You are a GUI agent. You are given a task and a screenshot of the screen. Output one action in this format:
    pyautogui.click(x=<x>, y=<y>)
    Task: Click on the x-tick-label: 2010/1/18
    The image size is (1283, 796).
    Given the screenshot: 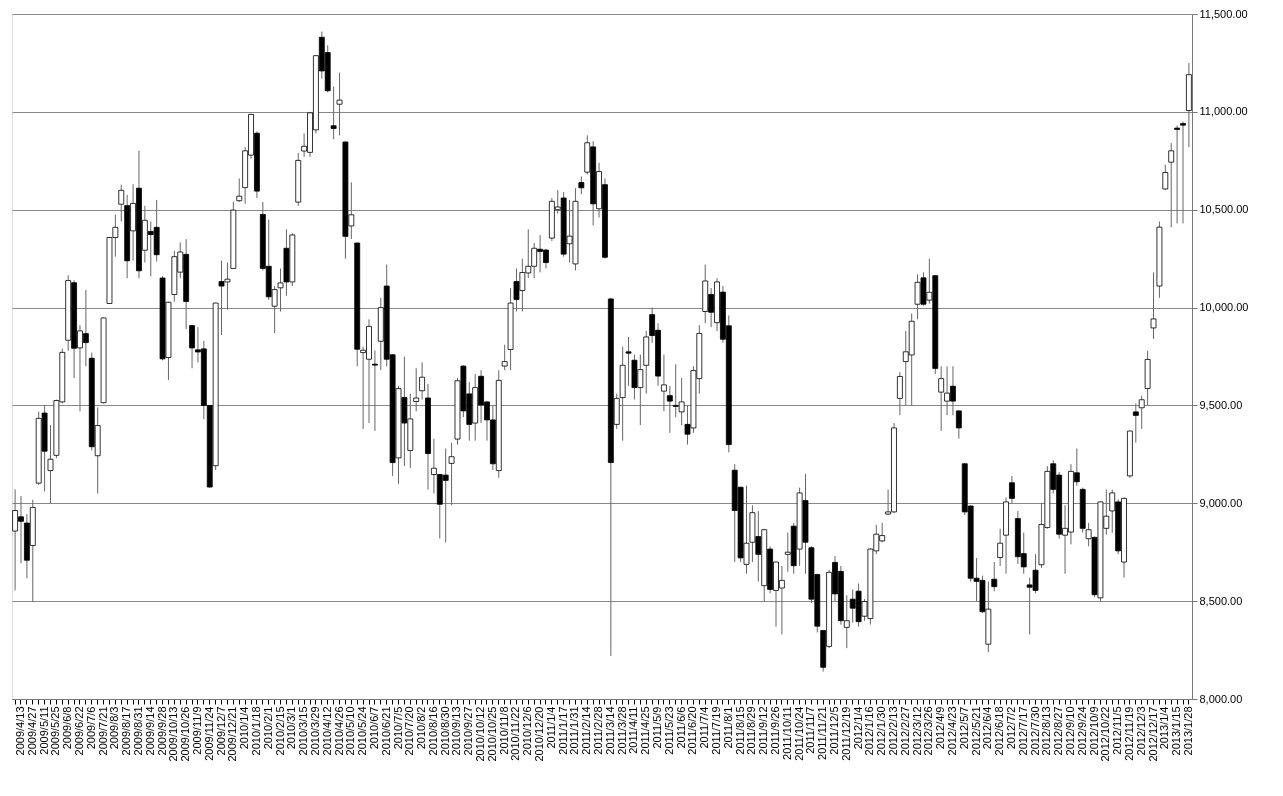 What is the action you would take?
    pyautogui.click(x=255, y=731)
    